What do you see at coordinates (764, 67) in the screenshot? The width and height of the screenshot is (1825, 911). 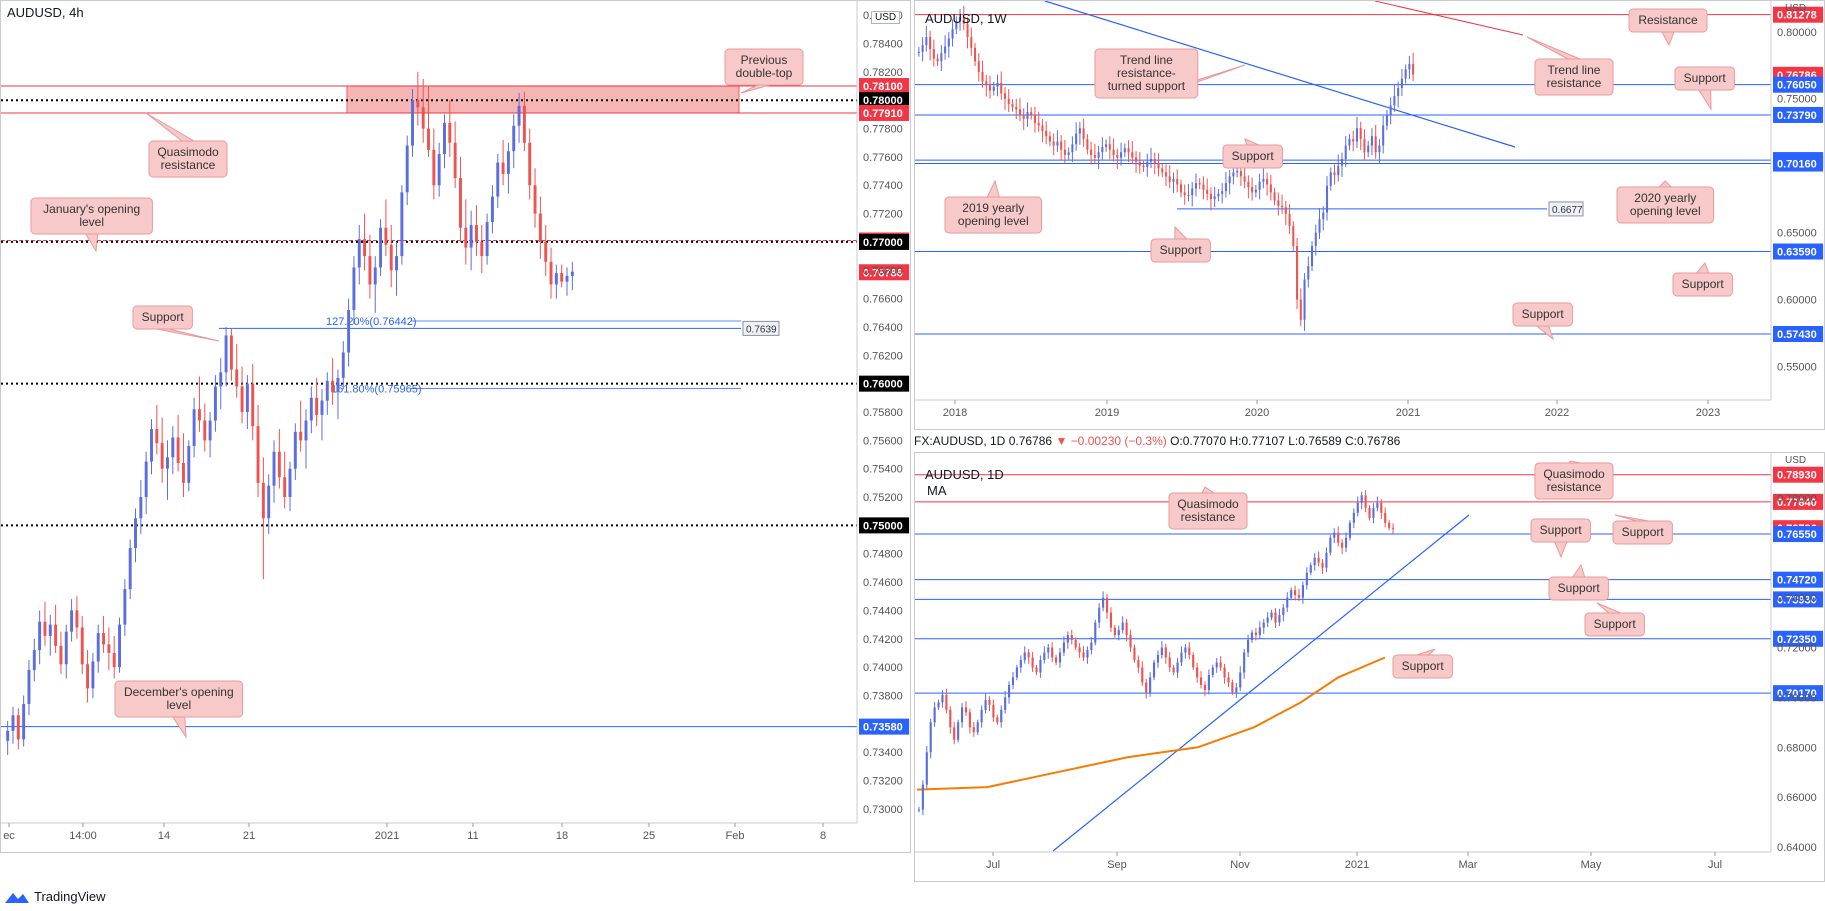 I see `callout-previous-double-top-box` at bounding box center [764, 67].